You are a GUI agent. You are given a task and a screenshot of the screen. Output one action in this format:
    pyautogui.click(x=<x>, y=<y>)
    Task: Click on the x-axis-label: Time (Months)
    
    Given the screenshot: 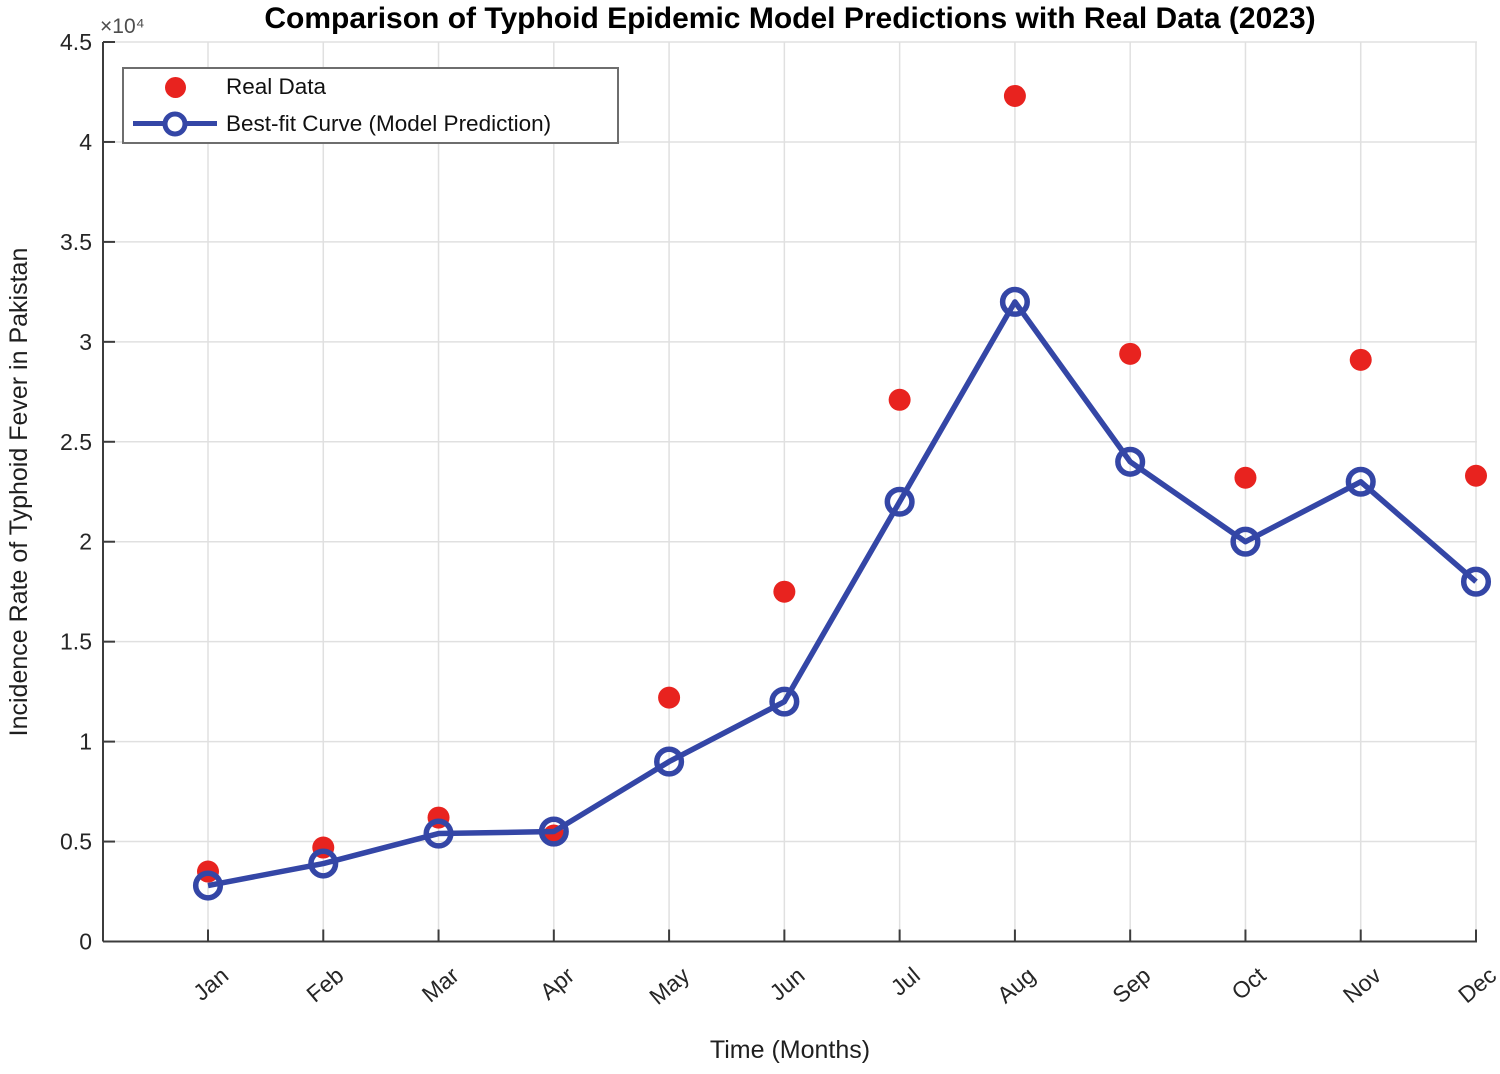 What is the action you would take?
    pyautogui.click(x=790, y=1050)
    